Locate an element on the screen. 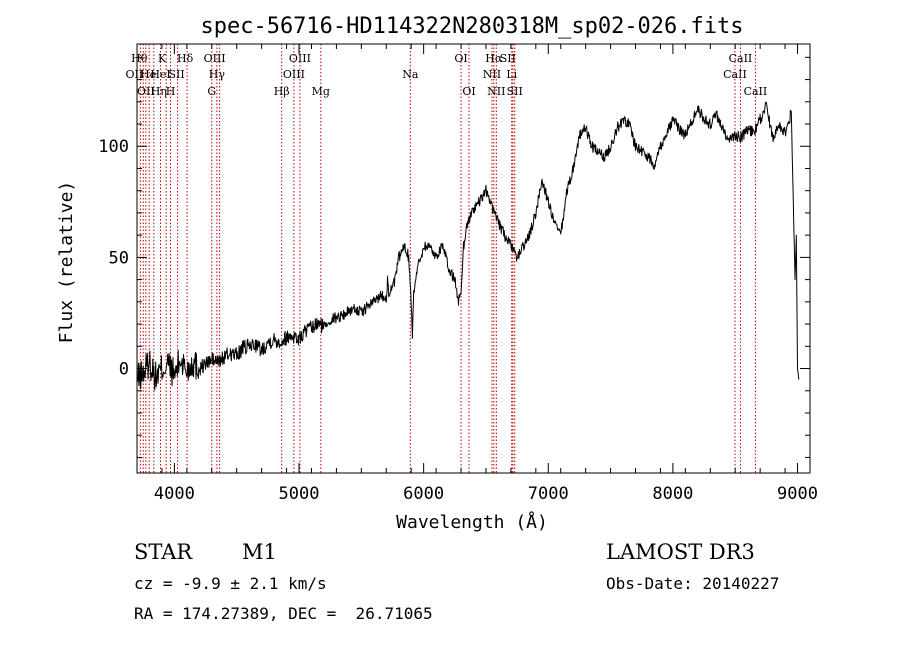  object-class: STAR is located at coordinates (163, 552).